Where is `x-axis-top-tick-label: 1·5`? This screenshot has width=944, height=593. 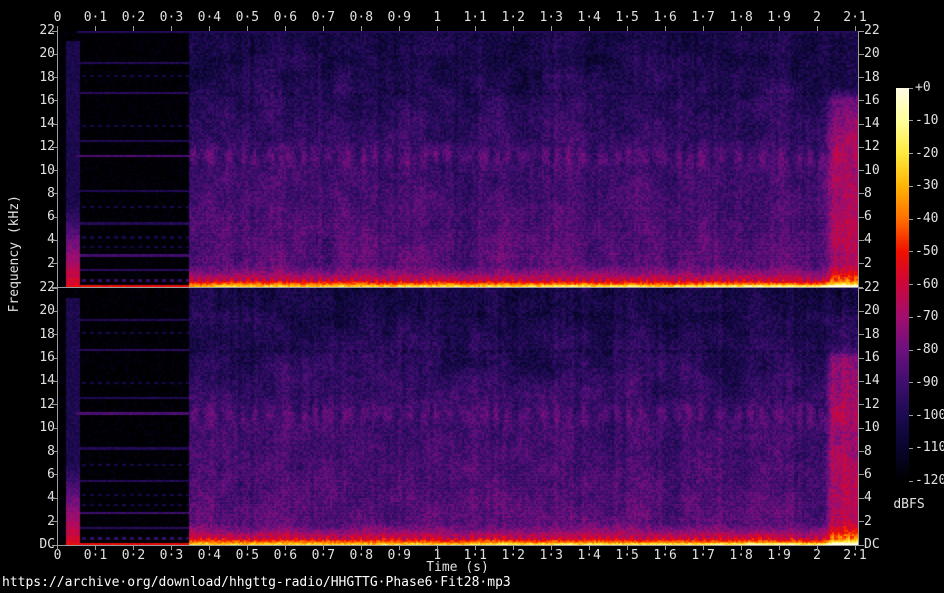 x-axis-top-tick-label: 1·5 is located at coordinates (627, 17).